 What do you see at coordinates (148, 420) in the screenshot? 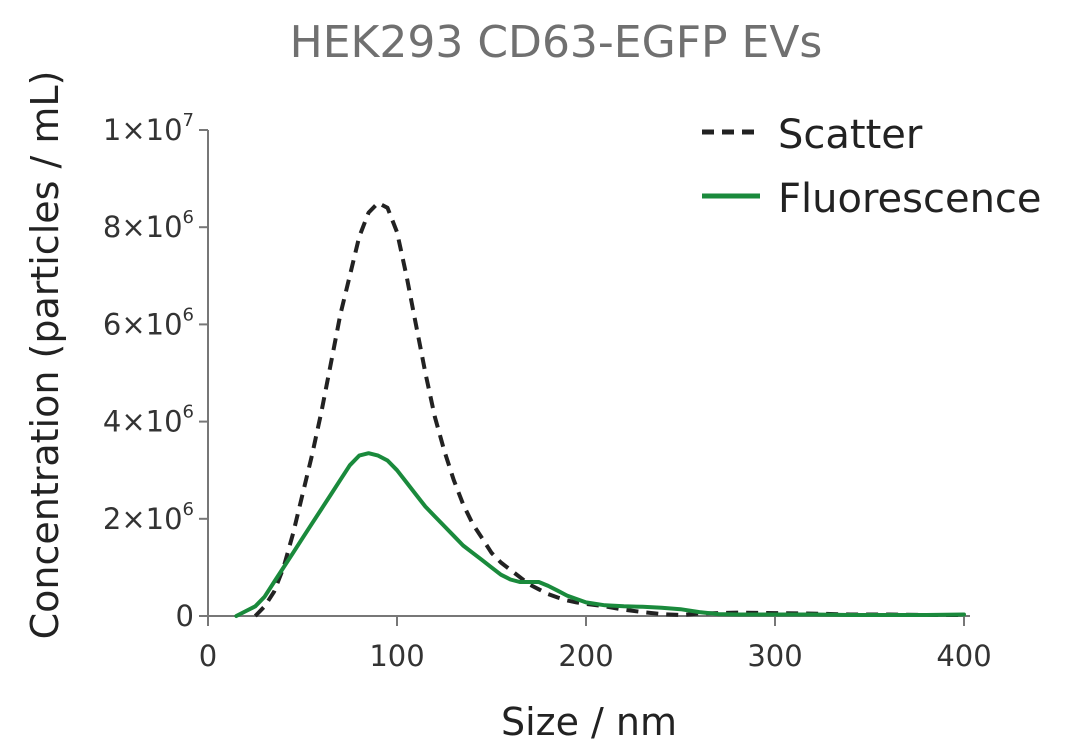
I see `y-tick-label: 4×10⁶` at bounding box center [148, 420].